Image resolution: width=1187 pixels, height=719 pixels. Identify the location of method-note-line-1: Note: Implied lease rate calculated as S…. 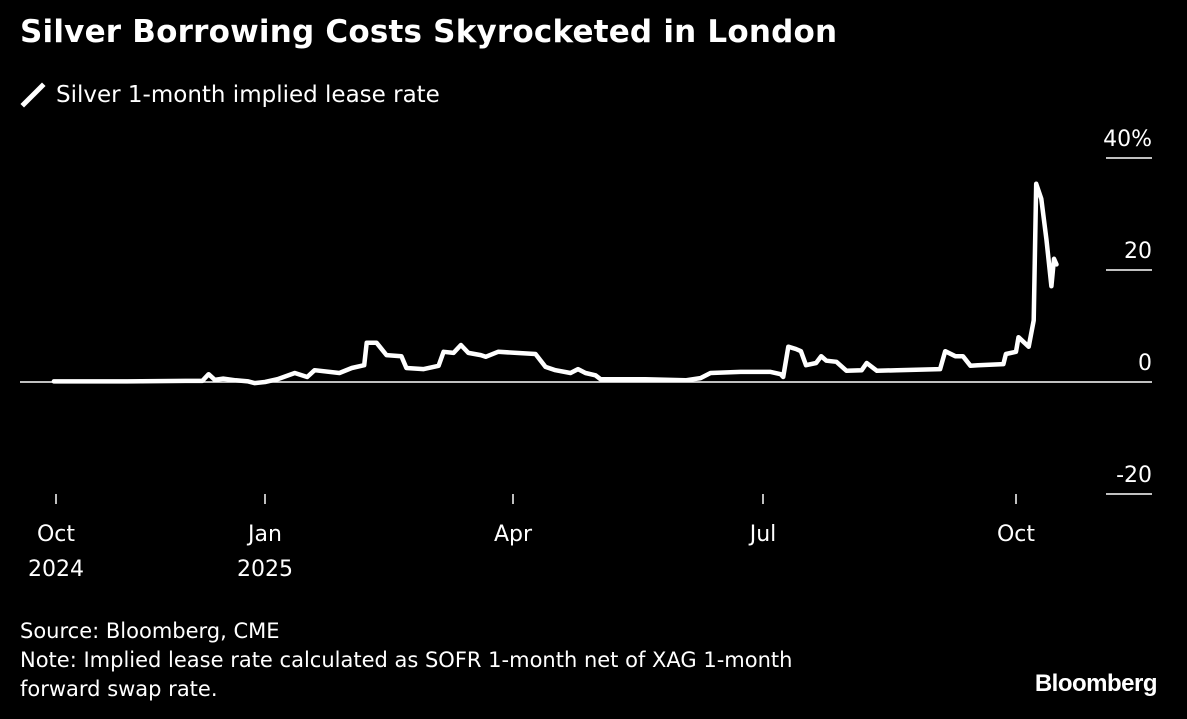
(406, 660).